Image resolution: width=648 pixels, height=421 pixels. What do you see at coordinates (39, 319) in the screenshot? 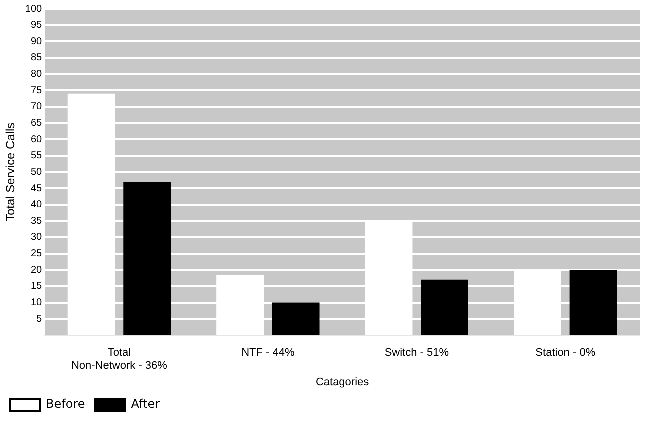
I see `y-tick-label: 5` at bounding box center [39, 319].